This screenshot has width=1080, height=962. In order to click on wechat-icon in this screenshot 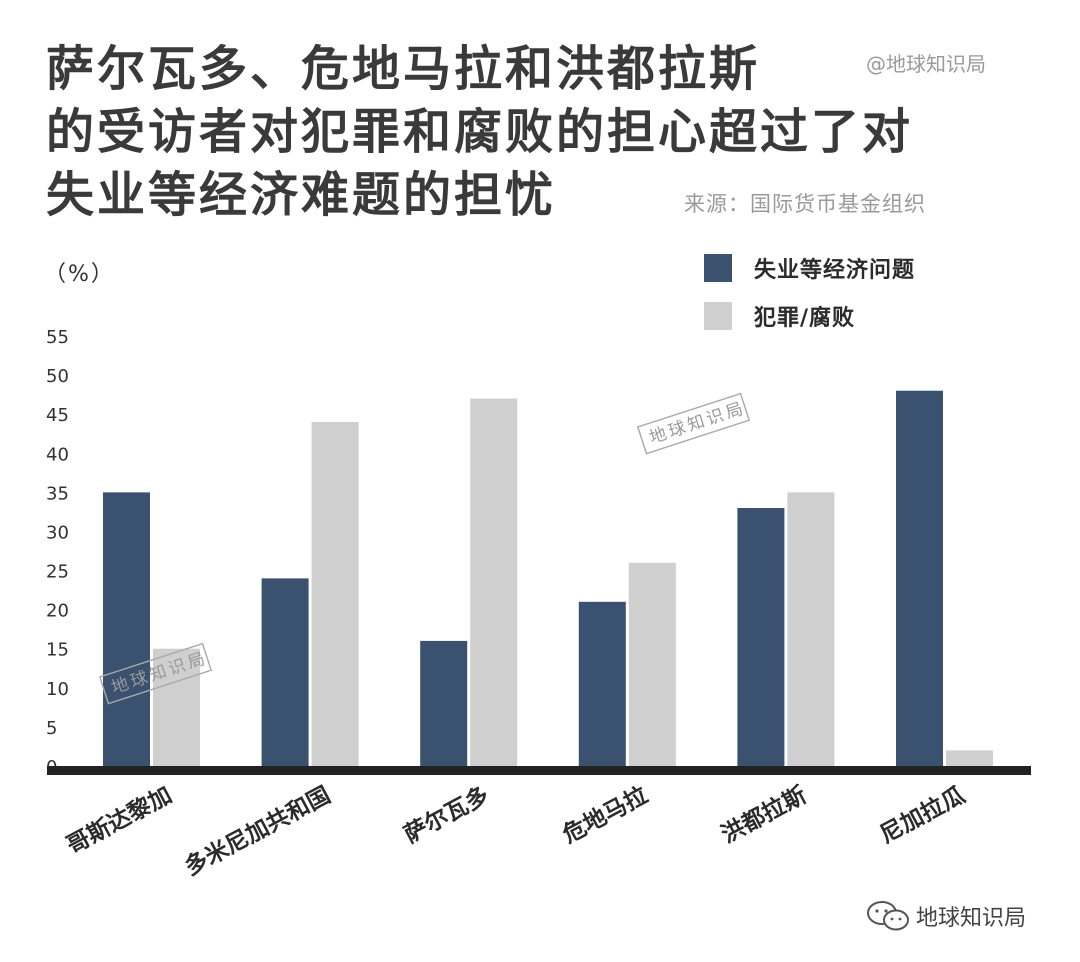, I will do `click(888, 916)`.